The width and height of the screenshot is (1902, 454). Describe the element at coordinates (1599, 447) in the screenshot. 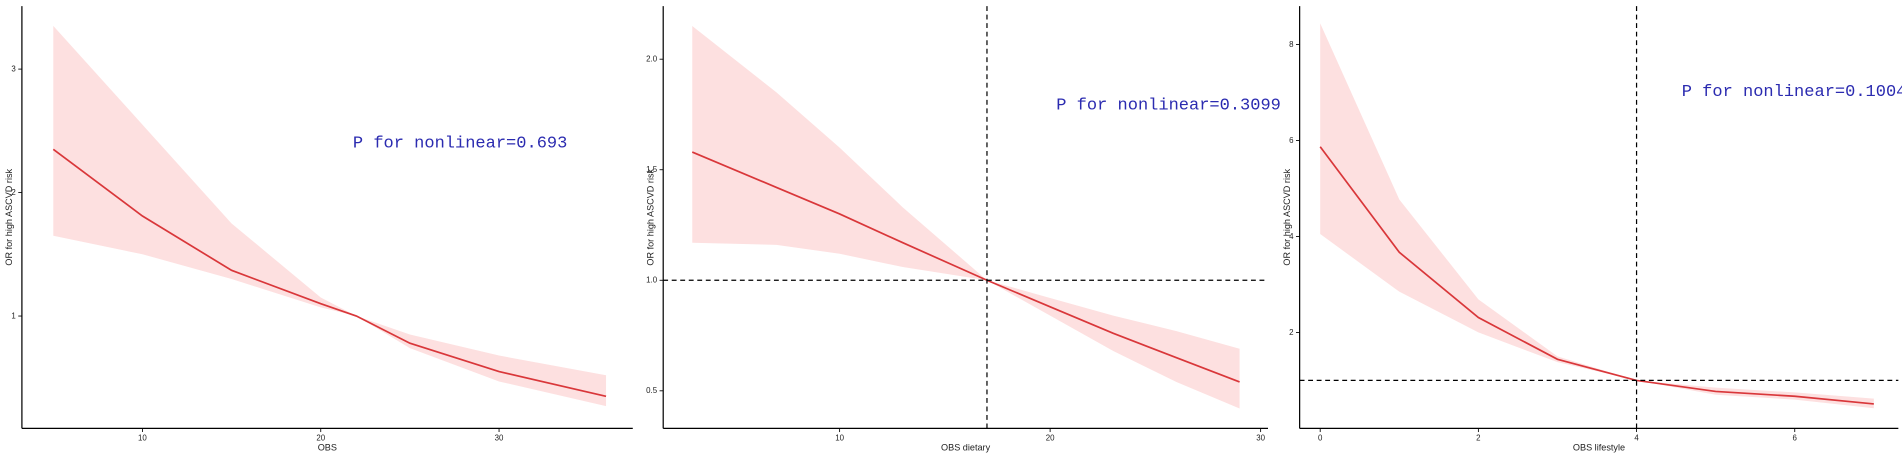

I see `x-axis-label: OBS lifestyle` at that location.